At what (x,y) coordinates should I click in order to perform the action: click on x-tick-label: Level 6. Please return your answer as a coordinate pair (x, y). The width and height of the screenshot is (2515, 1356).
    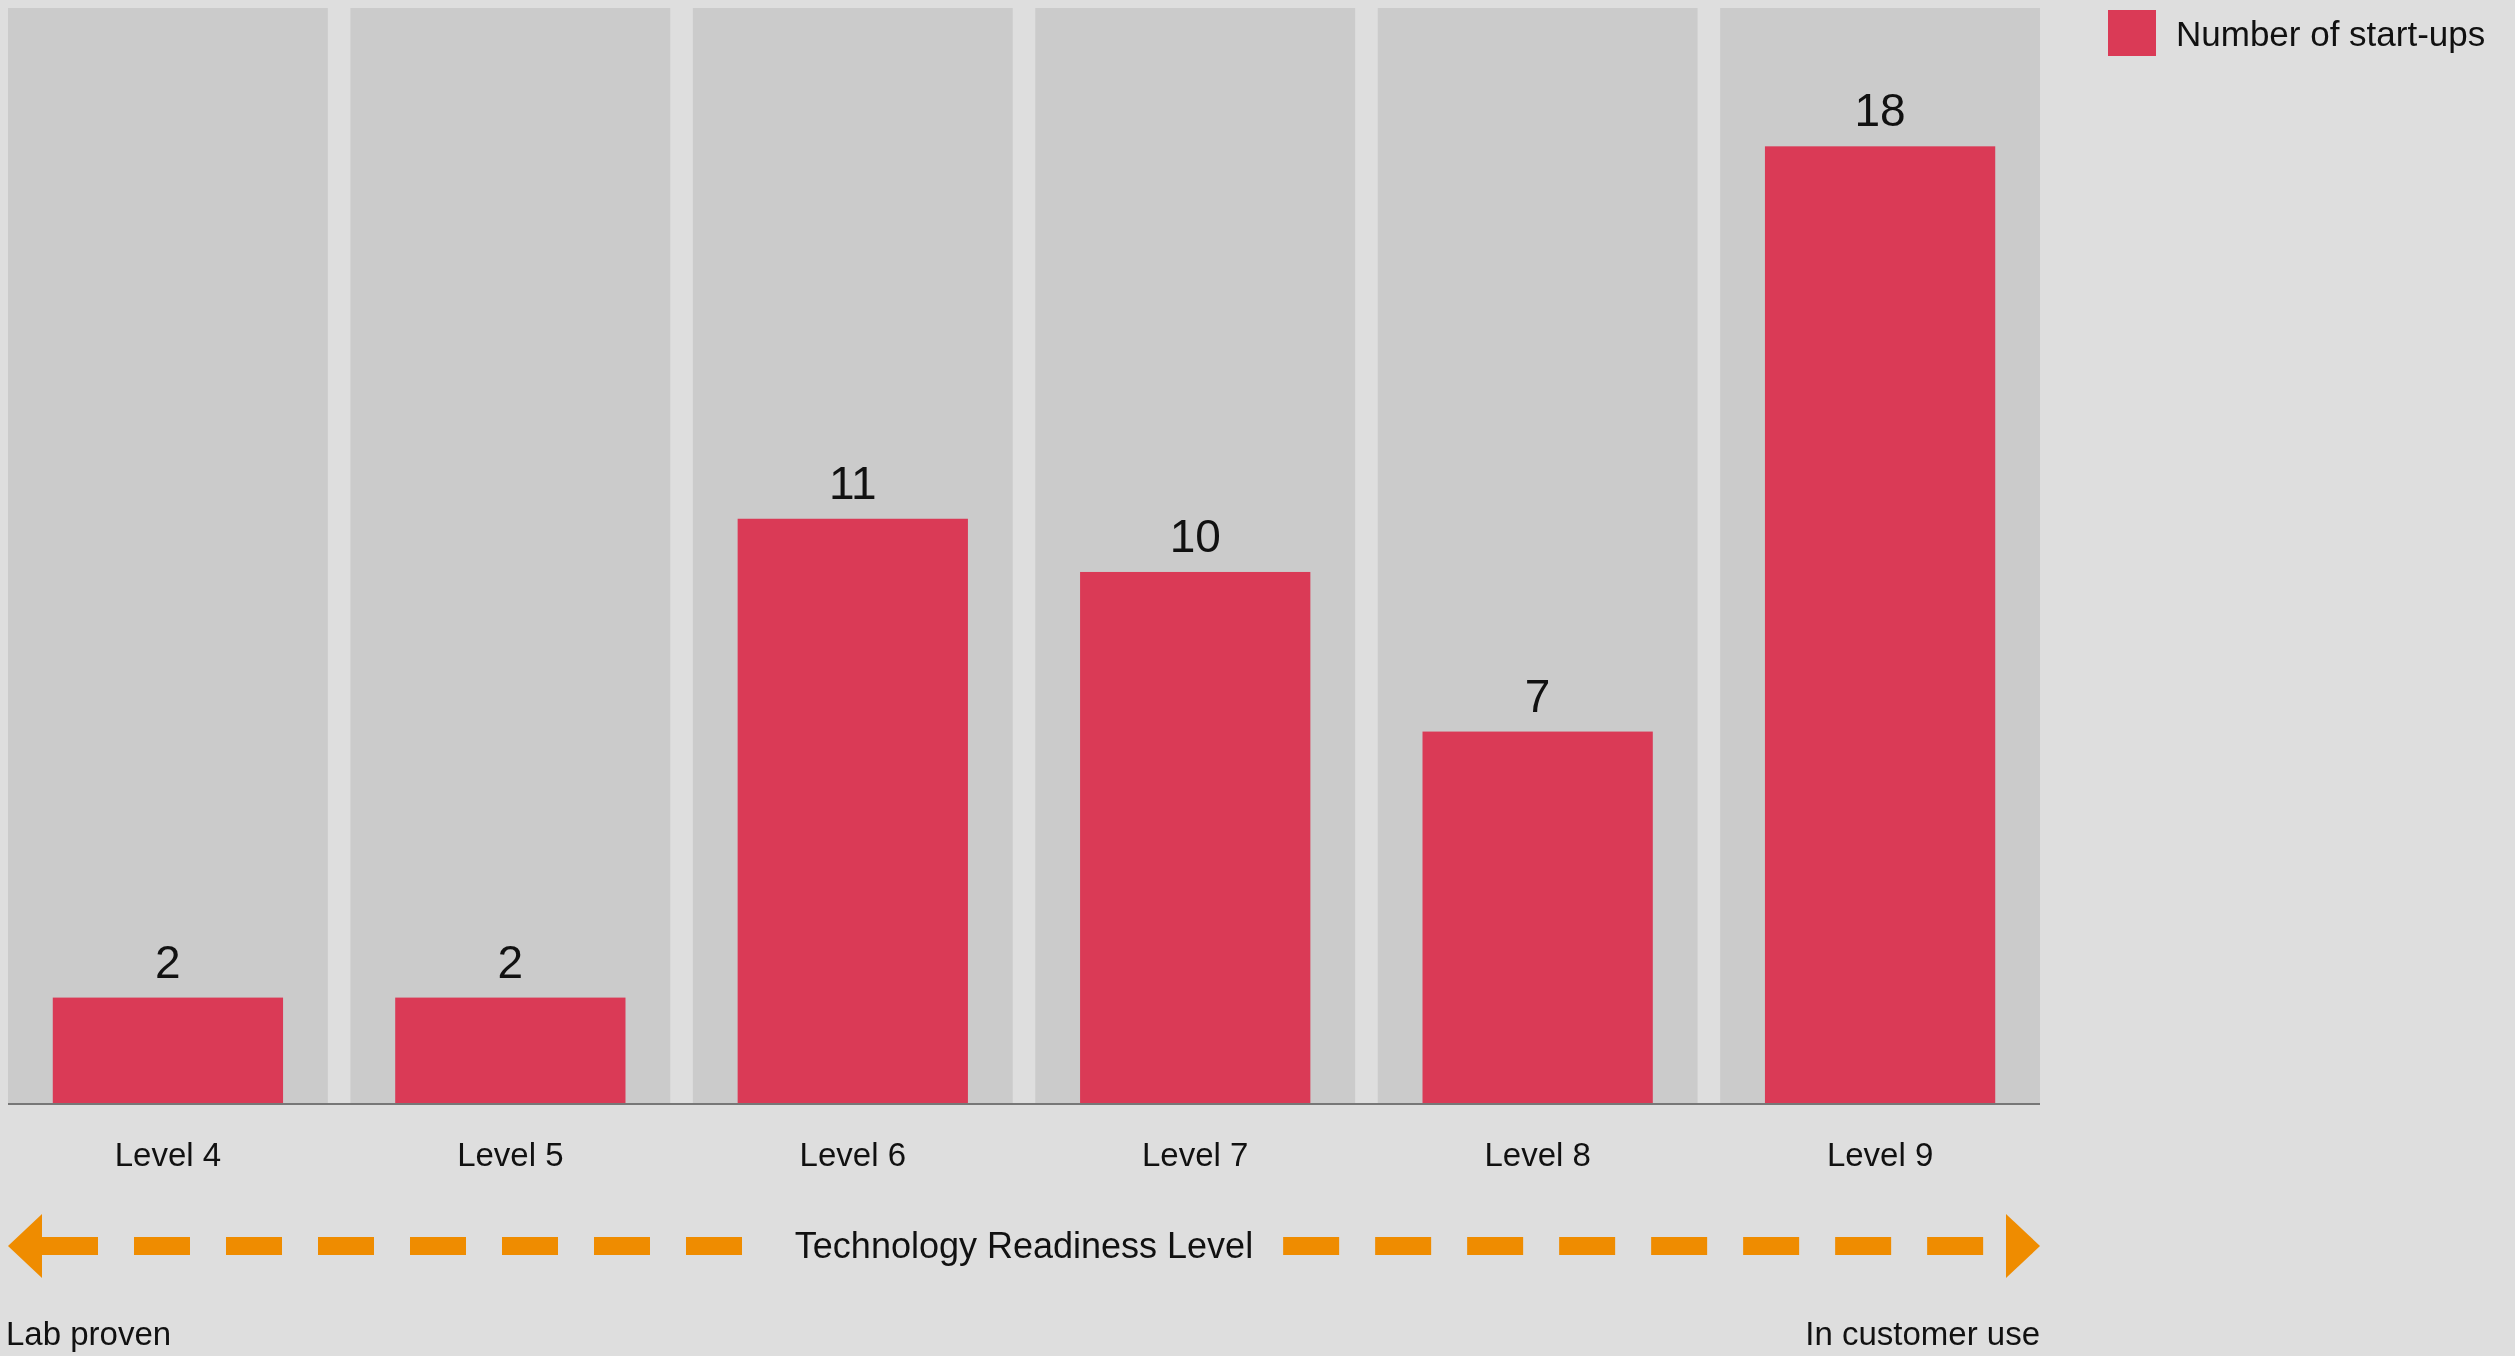
    Looking at the image, I should click on (852, 1154).